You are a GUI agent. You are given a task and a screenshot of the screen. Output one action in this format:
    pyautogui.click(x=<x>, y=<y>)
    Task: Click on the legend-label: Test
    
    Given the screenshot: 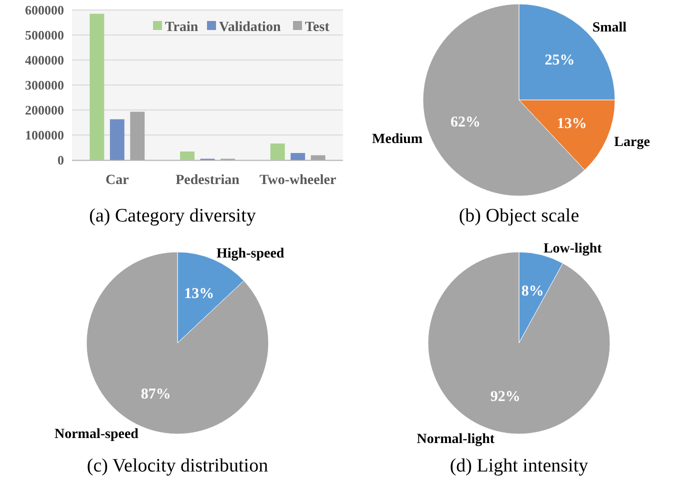 What is the action you would take?
    pyautogui.click(x=317, y=27)
    